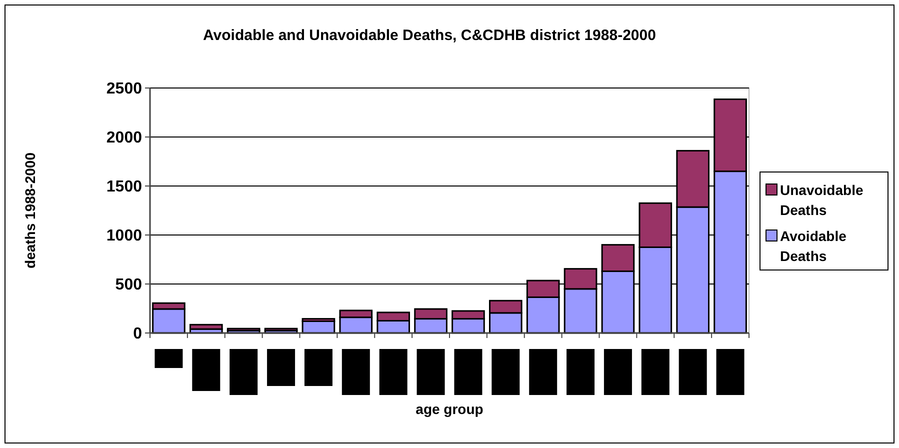 The height and width of the screenshot is (448, 899). What do you see at coordinates (450, 409) in the screenshot?
I see `x-axis-title: age group` at bounding box center [450, 409].